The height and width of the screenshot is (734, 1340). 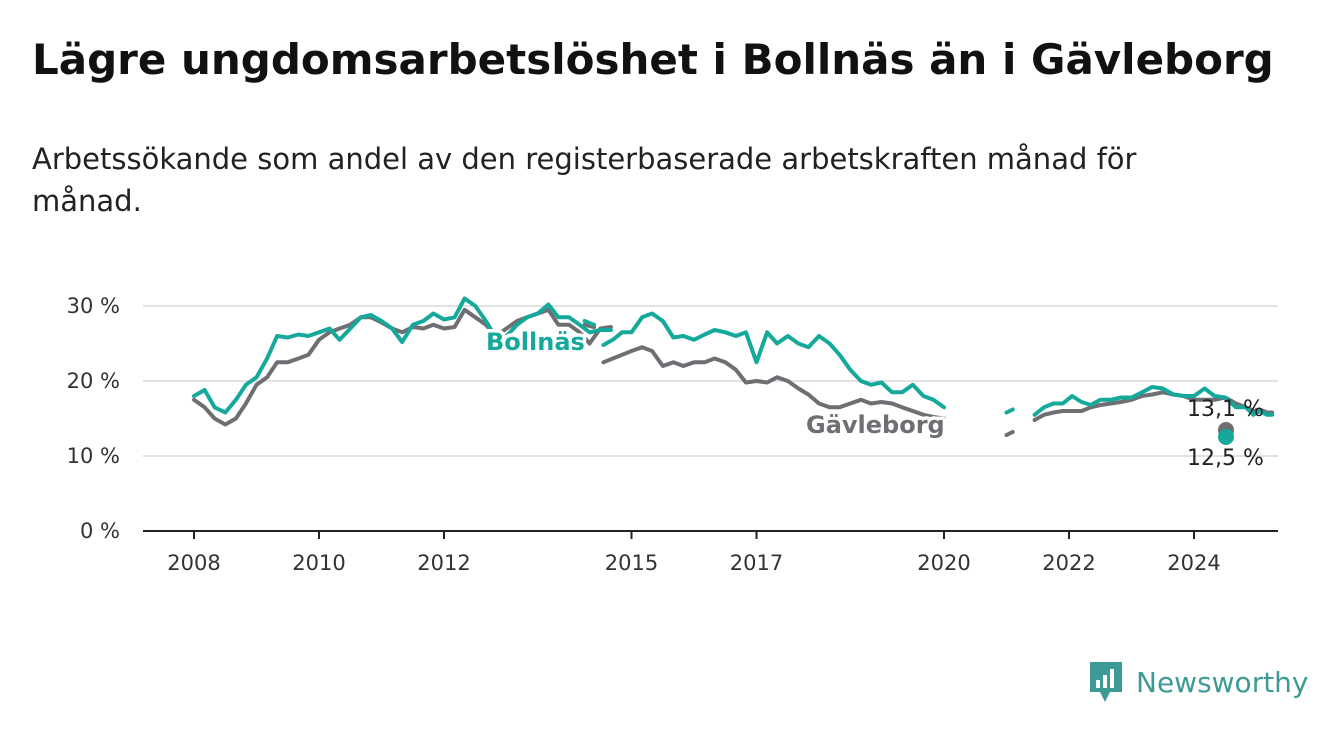 What do you see at coordinates (1068, 563) in the screenshot?
I see `x-tick-label: 2022` at bounding box center [1068, 563].